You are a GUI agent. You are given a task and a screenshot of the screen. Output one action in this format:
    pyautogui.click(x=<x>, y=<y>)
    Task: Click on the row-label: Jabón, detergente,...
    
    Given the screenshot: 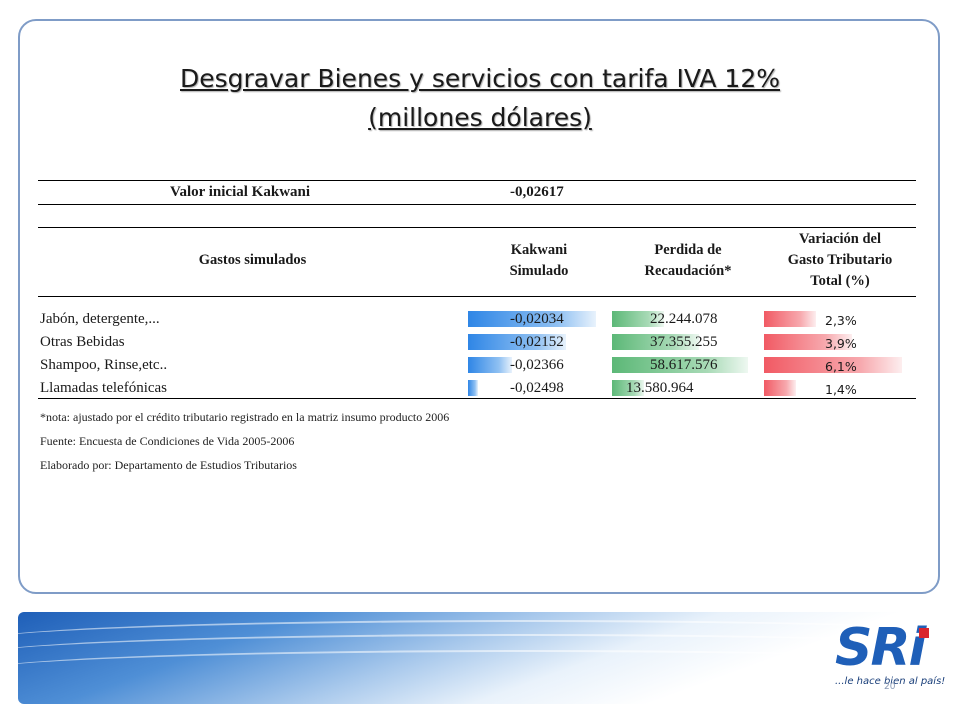 What is the action you would take?
    pyautogui.click(x=100, y=319)
    